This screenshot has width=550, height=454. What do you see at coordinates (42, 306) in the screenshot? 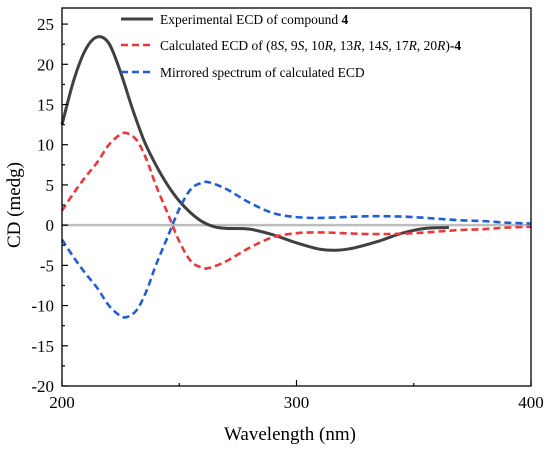
I see `y-tick-label: -10` at bounding box center [42, 306].